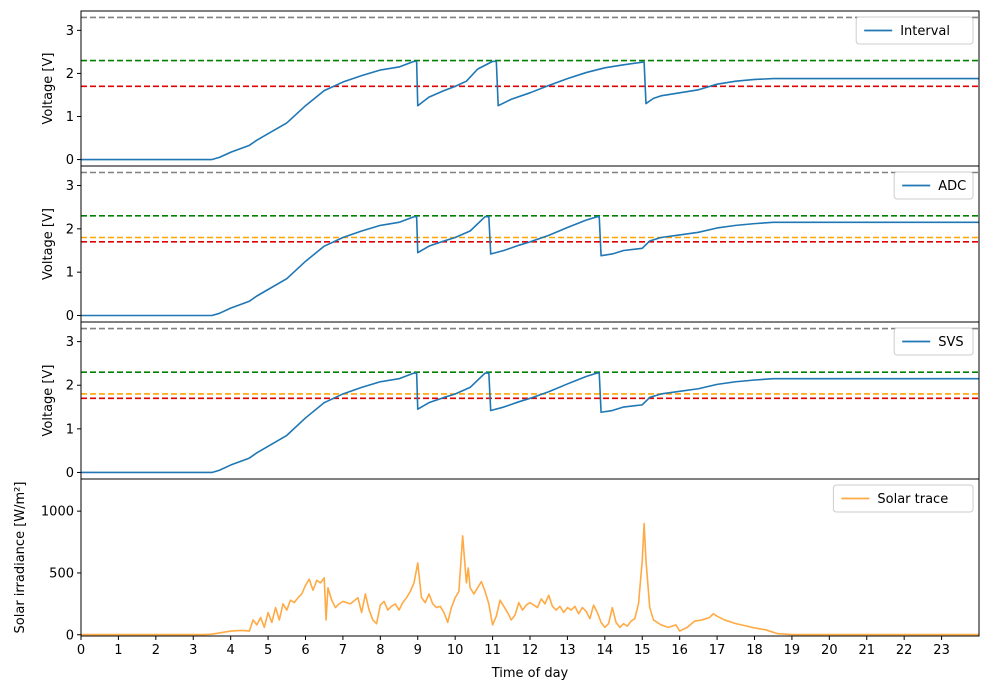 Image resolution: width=989 pixels, height=690 pixels. What do you see at coordinates (81, 650) in the screenshot?
I see `x-tick-label: 0` at bounding box center [81, 650].